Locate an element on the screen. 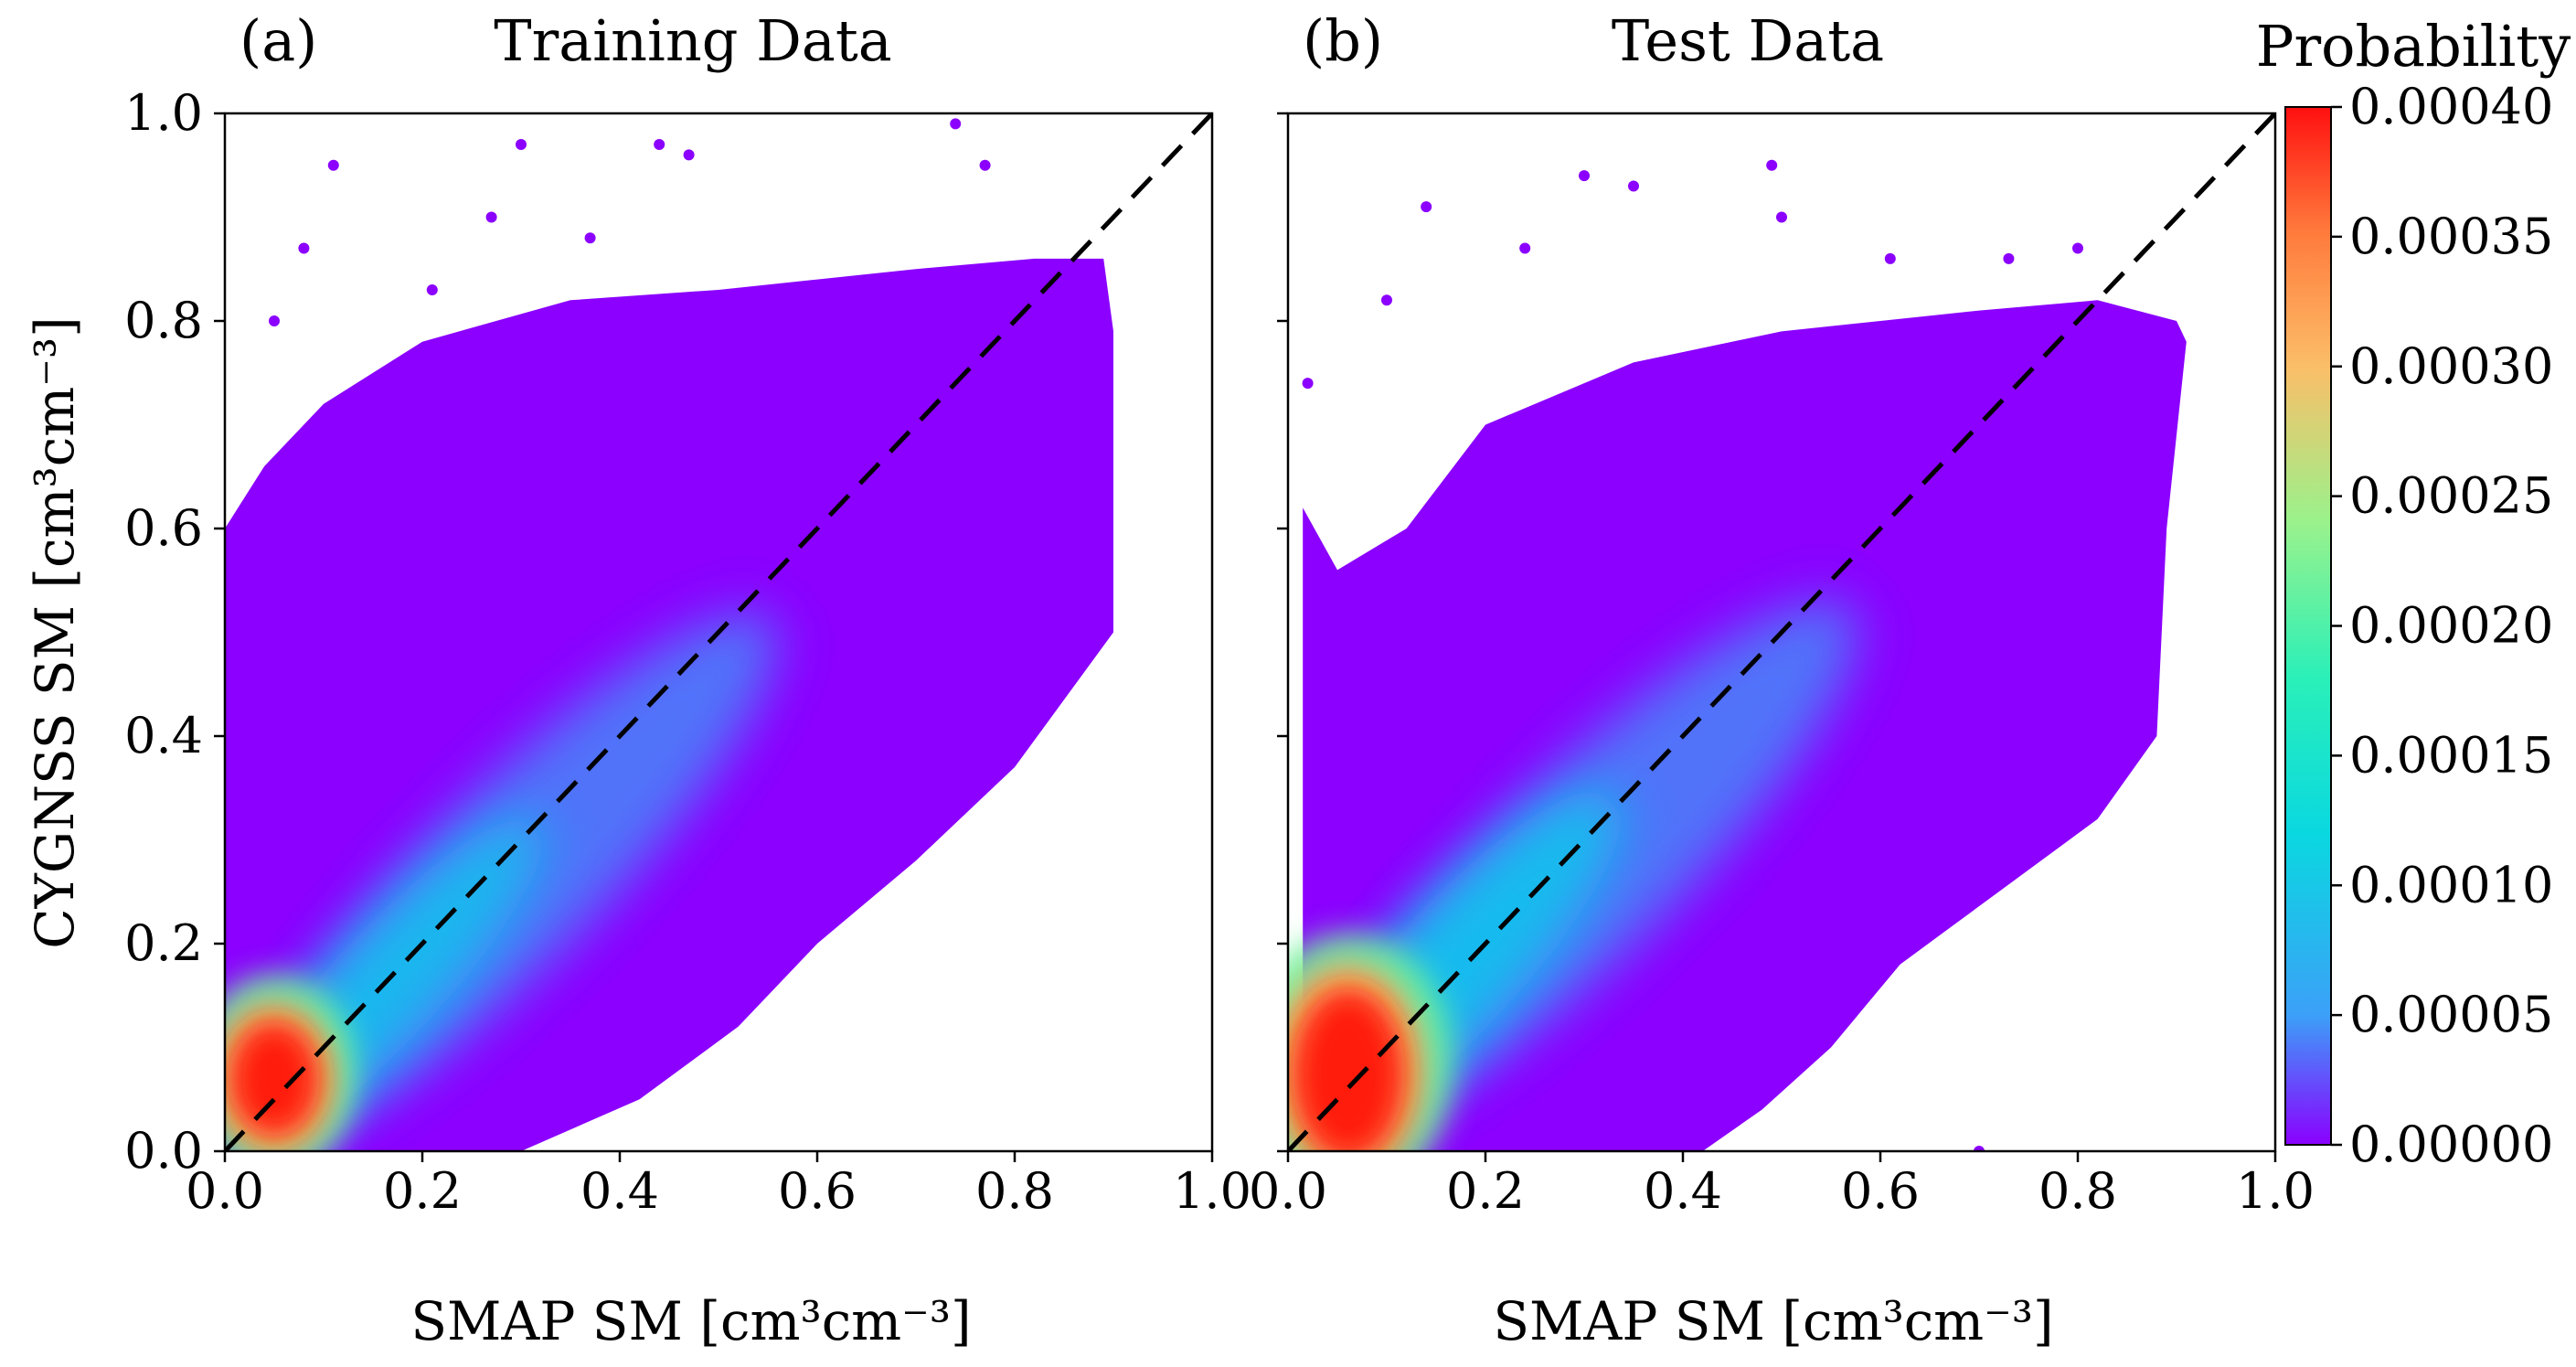 The height and width of the screenshot is (1367, 2576). panel-a-ylabel: CYGNSS SM [cm³cm⁻³] is located at coordinates (55, 632).